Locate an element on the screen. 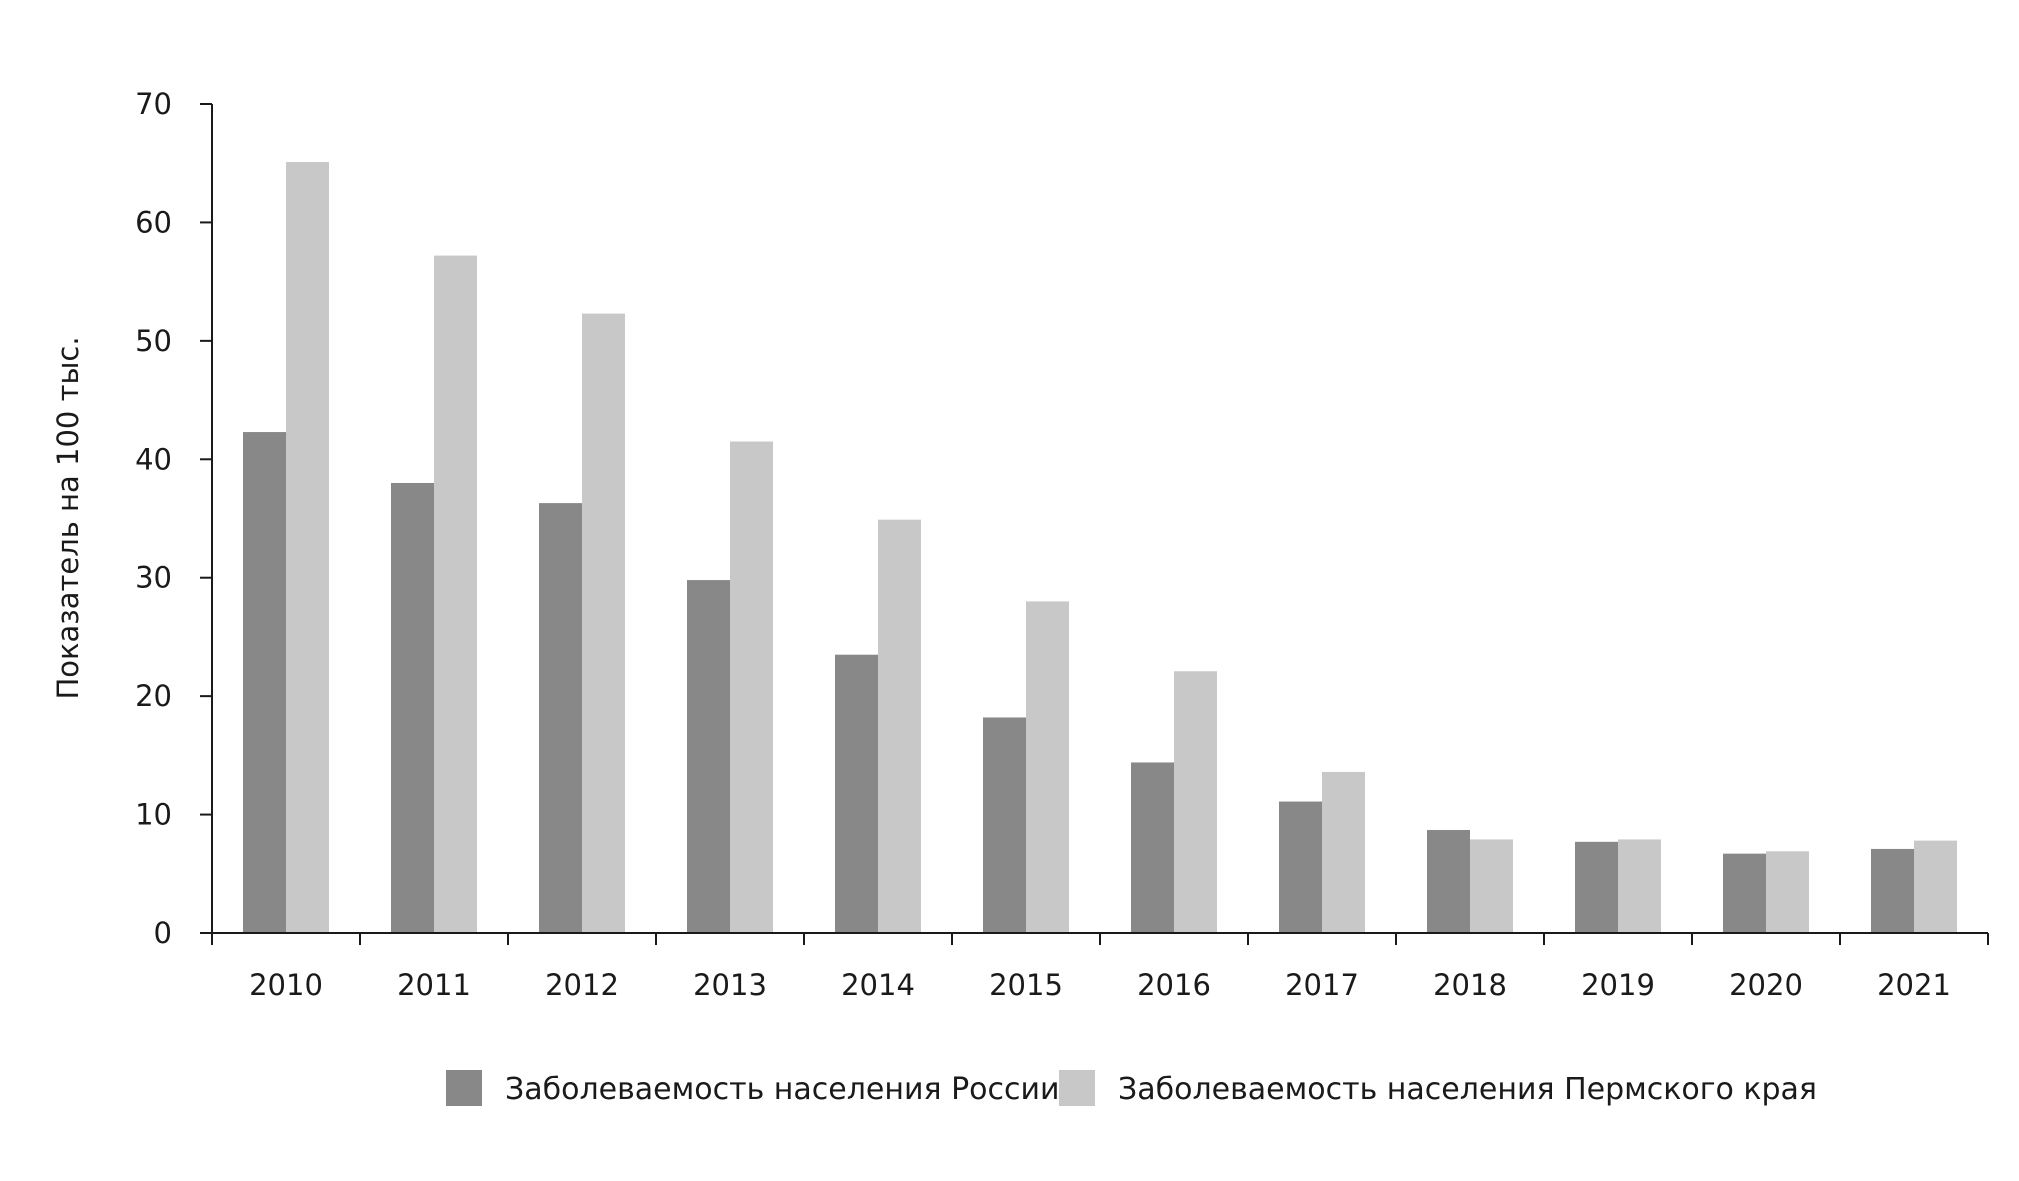 The image size is (2019, 1181). bar-perm-2017 is located at coordinates (1343, 852).